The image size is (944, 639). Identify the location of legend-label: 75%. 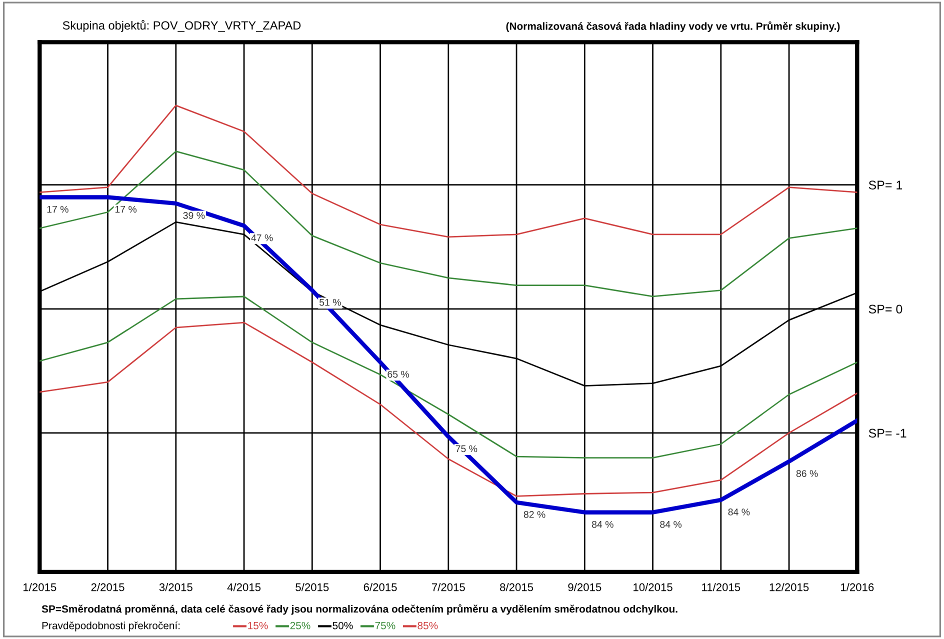
(385, 626).